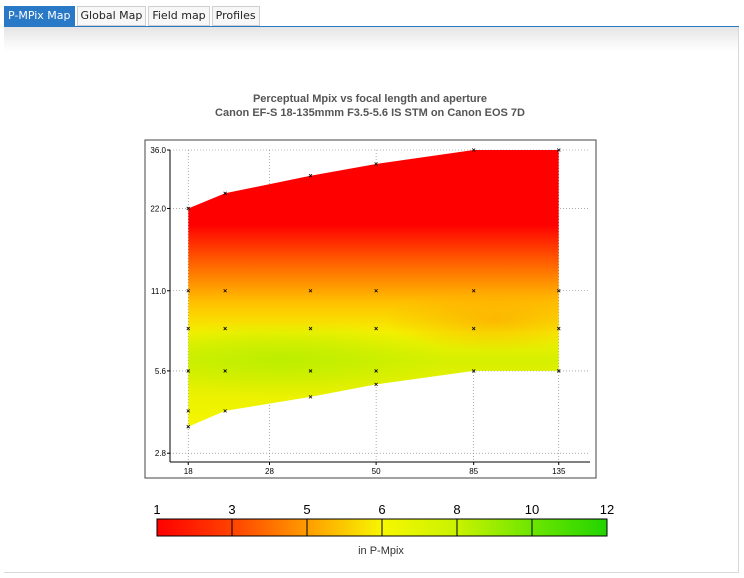 Image resolution: width=744 pixels, height=578 pixels. What do you see at coordinates (376, 471) in the screenshot?
I see `x-tick-label: 50` at bounding box center [376, 471].